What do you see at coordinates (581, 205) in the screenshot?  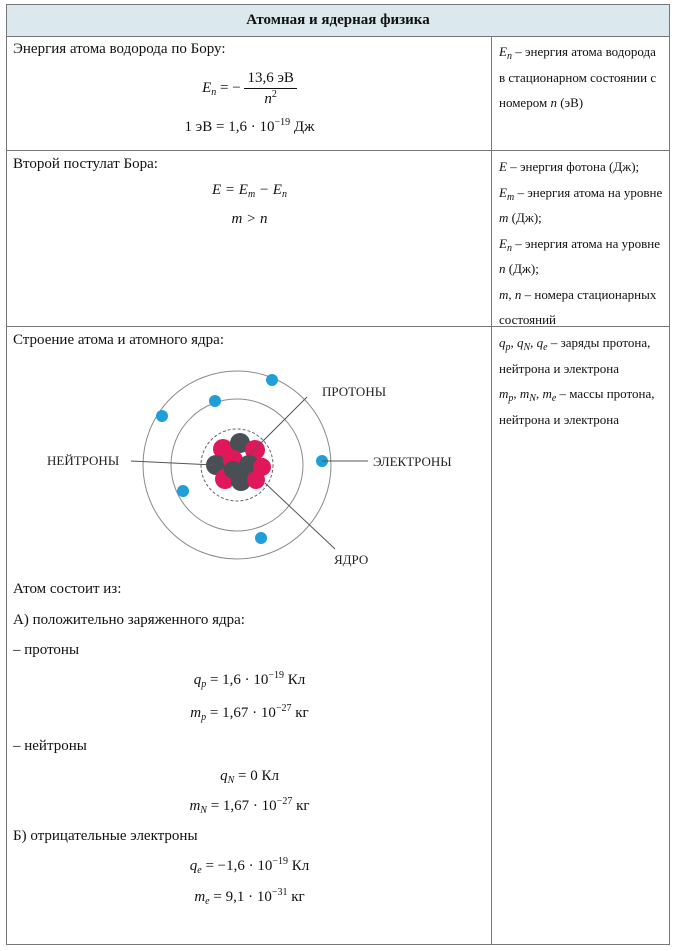 I see `desc-energy-m: Em – энергия атома на уровне m (Дж);` at bounding box center [581, 205].